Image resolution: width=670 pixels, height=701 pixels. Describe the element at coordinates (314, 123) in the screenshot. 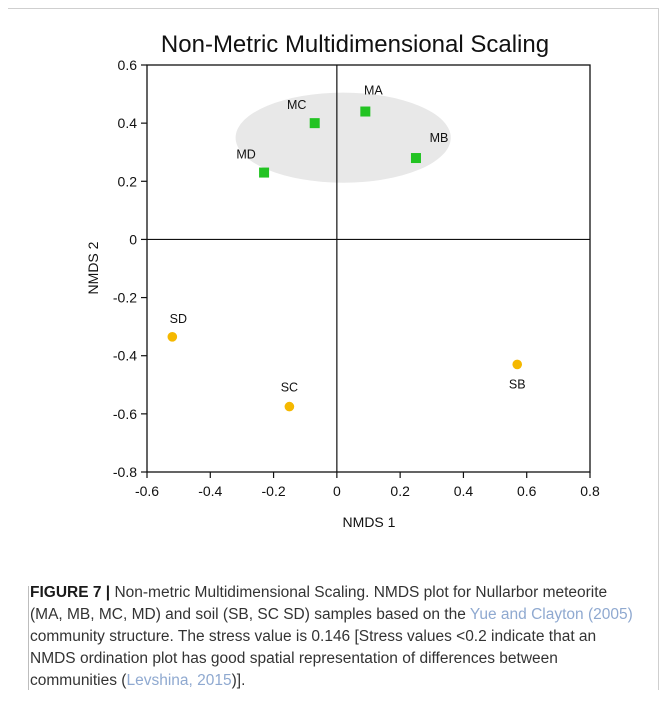

I see `data-point-mc` at that location.